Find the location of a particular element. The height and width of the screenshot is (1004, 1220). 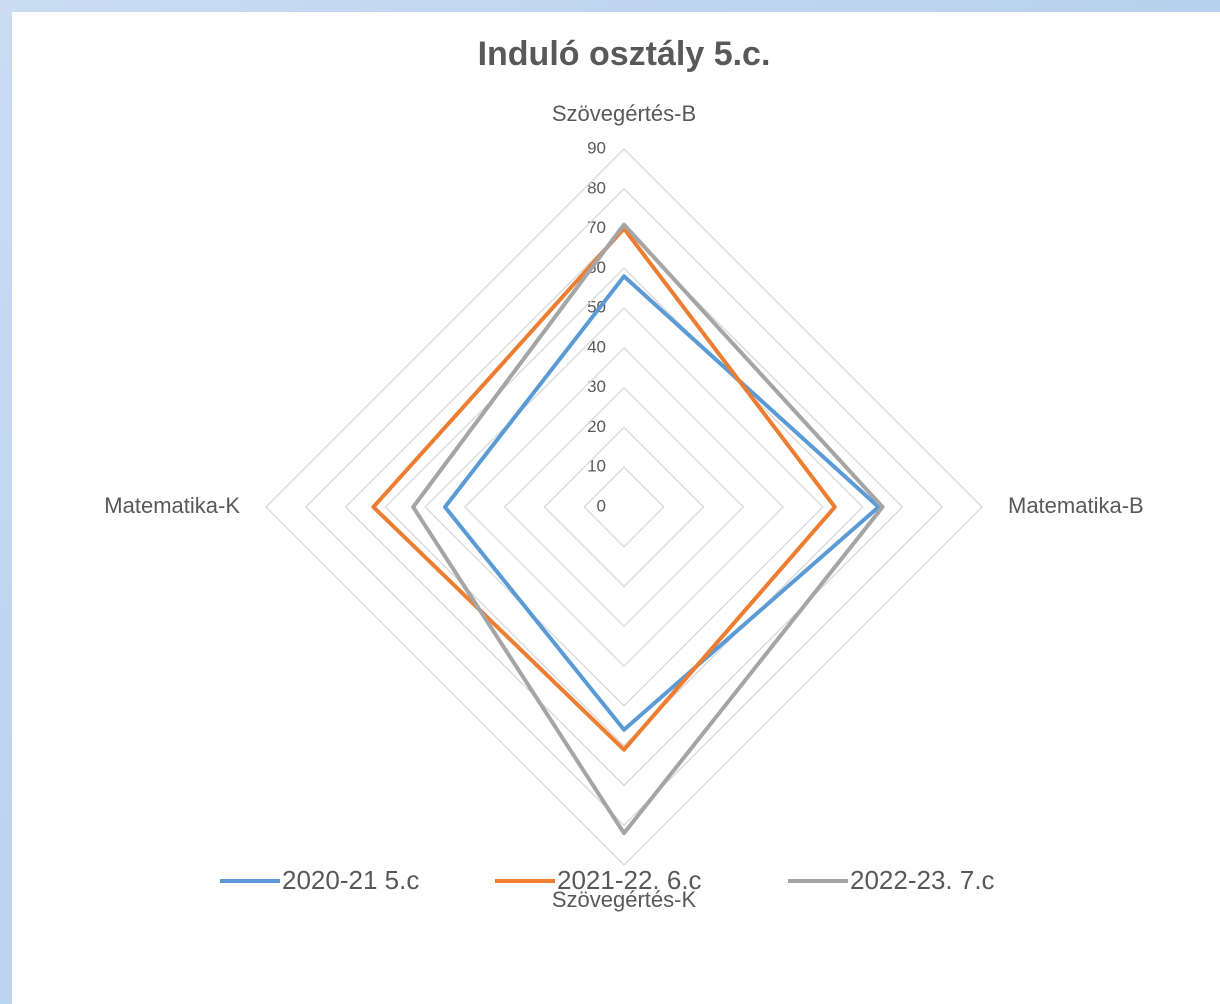

y-tick-label: 90 is located at coordinates (596, 147).